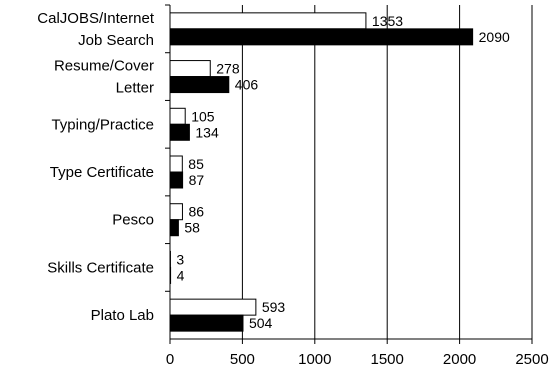 This screenshot has width=551, height=379. What do you see at coordinates (242, 359) in the screenshot?
I see `x-tick-label: 500` at bounding box center [242, 359].